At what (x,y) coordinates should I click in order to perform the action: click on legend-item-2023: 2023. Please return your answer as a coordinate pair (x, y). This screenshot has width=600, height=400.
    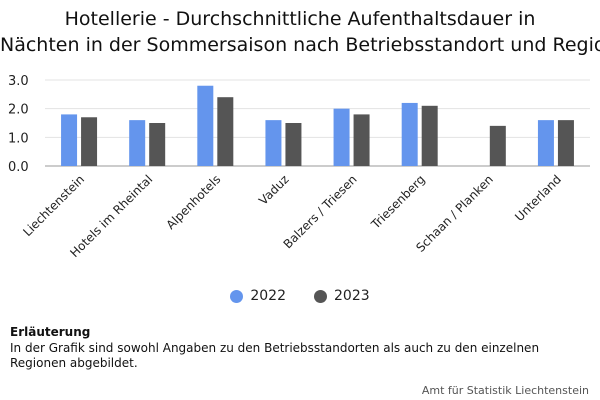
    Looking at the image, I should click on (342, 296).